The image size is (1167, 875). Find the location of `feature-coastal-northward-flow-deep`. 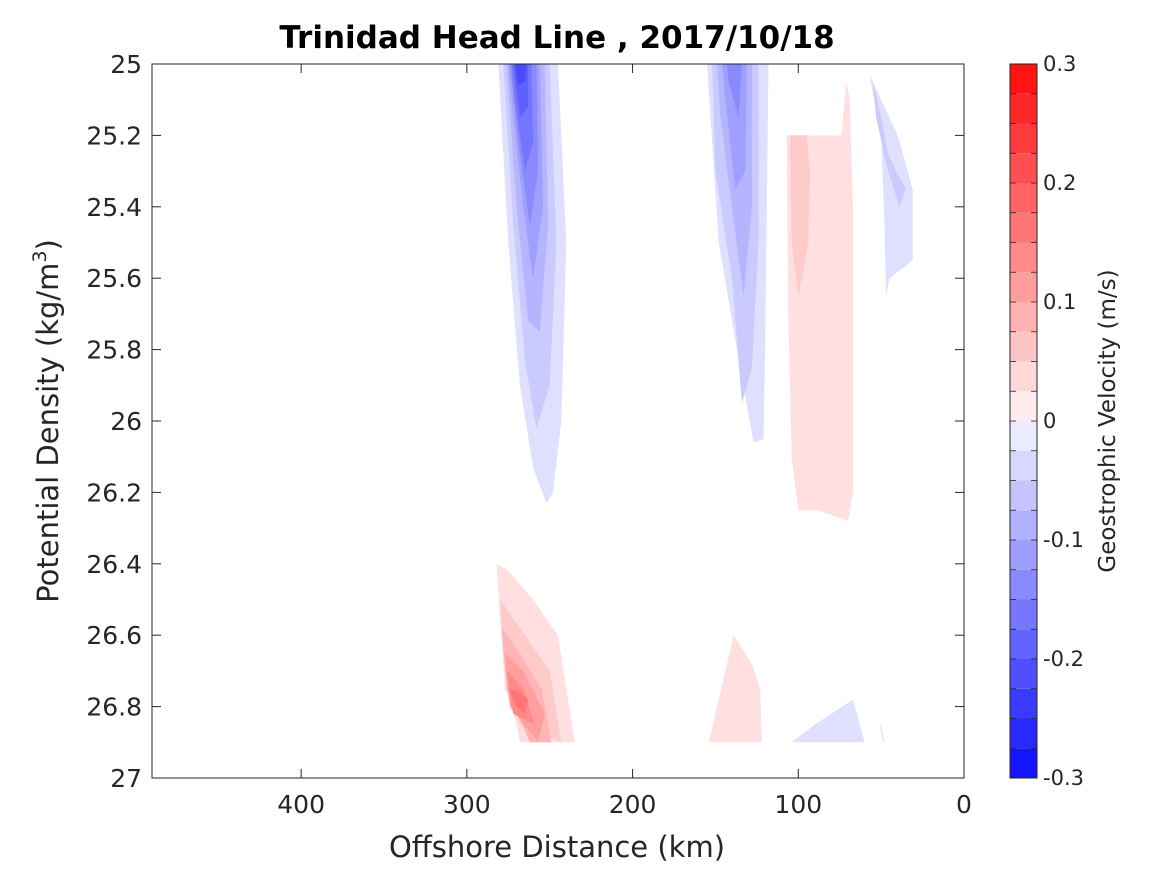

feature-coastal-northward-flow-deep is located at coordinates (882, 733).